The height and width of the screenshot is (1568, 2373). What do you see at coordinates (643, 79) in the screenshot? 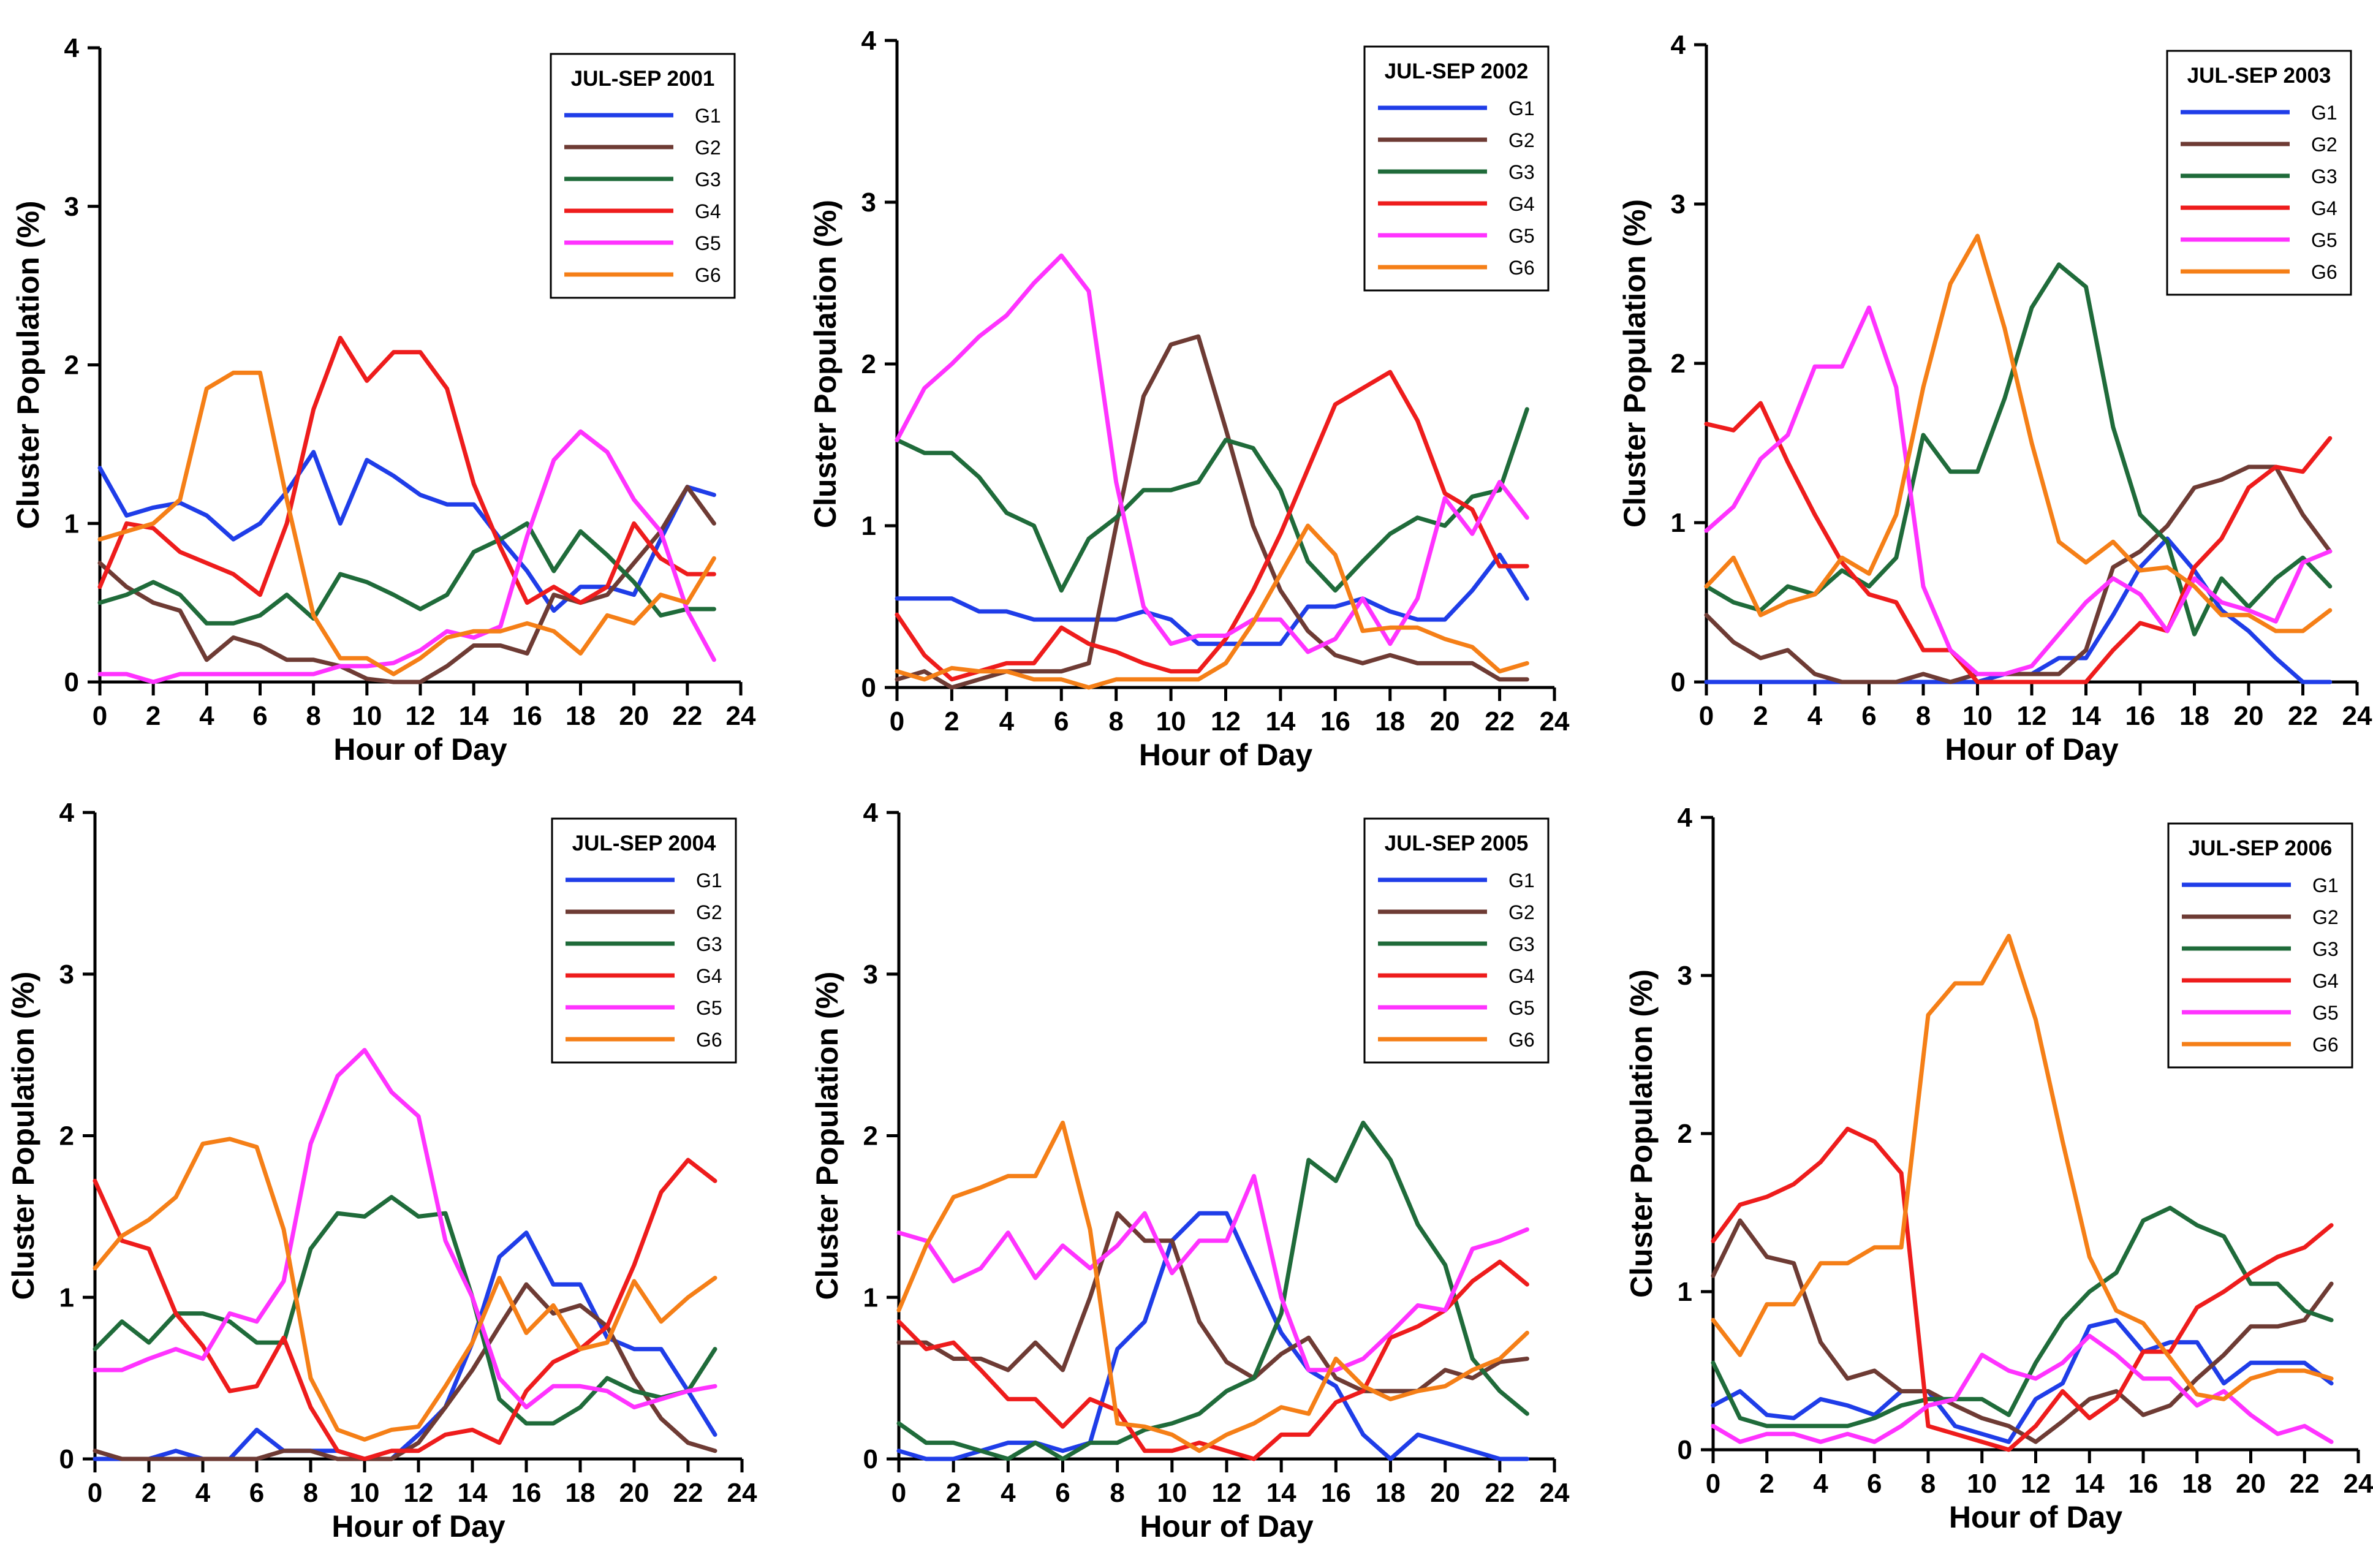
I see `legend-title: JUL-SEP 2001` at bounding box center [643, 79].